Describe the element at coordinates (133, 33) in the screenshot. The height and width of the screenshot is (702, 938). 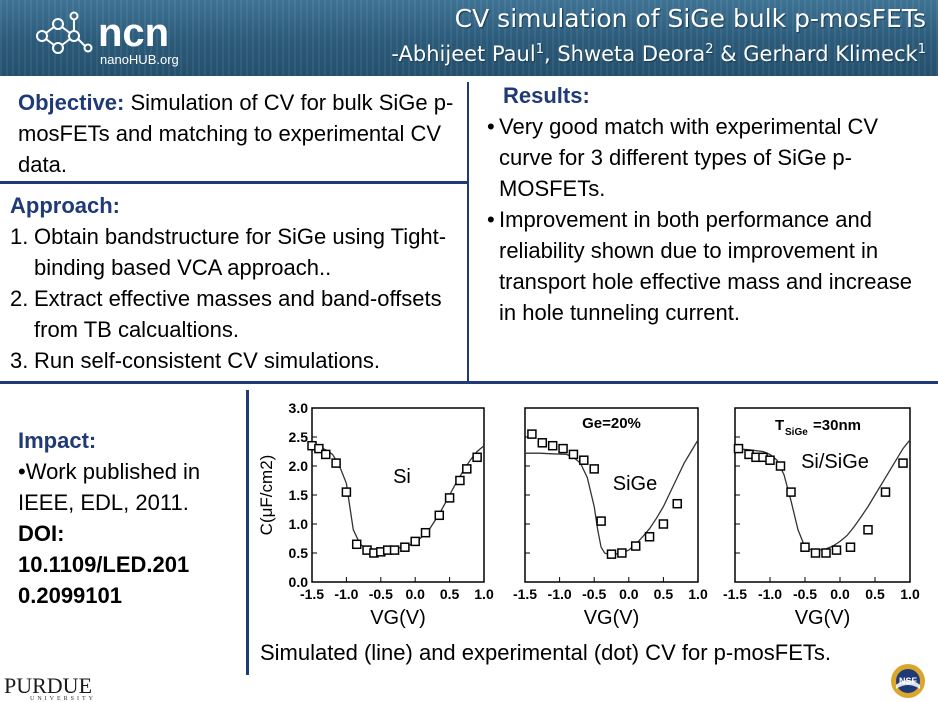
I see `logo-text: ncn` at that location.